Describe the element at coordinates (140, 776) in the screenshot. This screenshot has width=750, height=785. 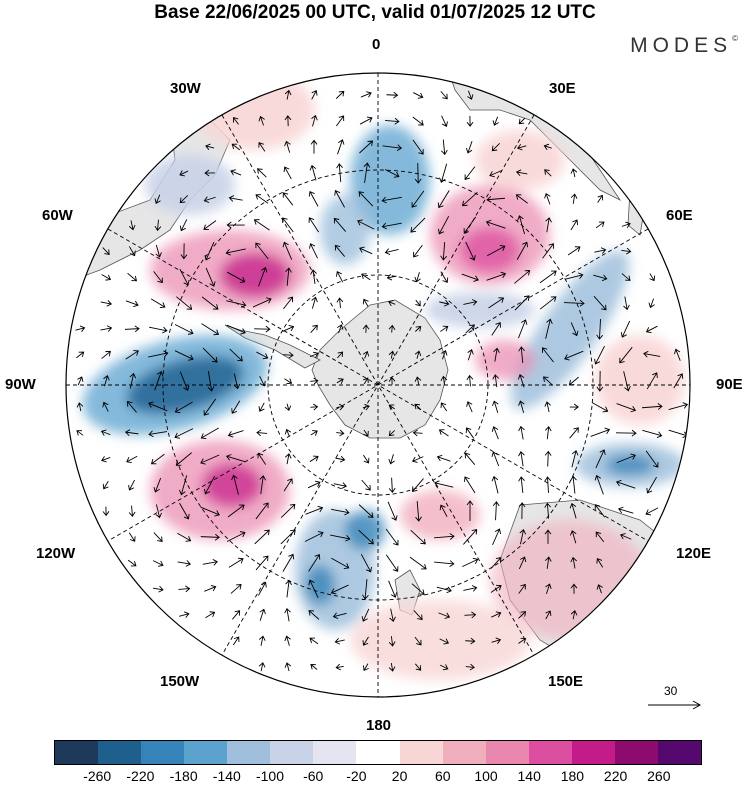
I see `legend-tick-label: -220` at that location.